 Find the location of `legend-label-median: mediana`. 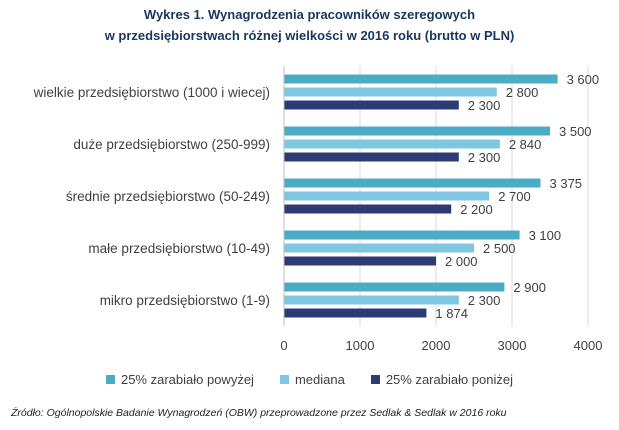

legend-label-median: mediana is located at coordinates (319, 379).